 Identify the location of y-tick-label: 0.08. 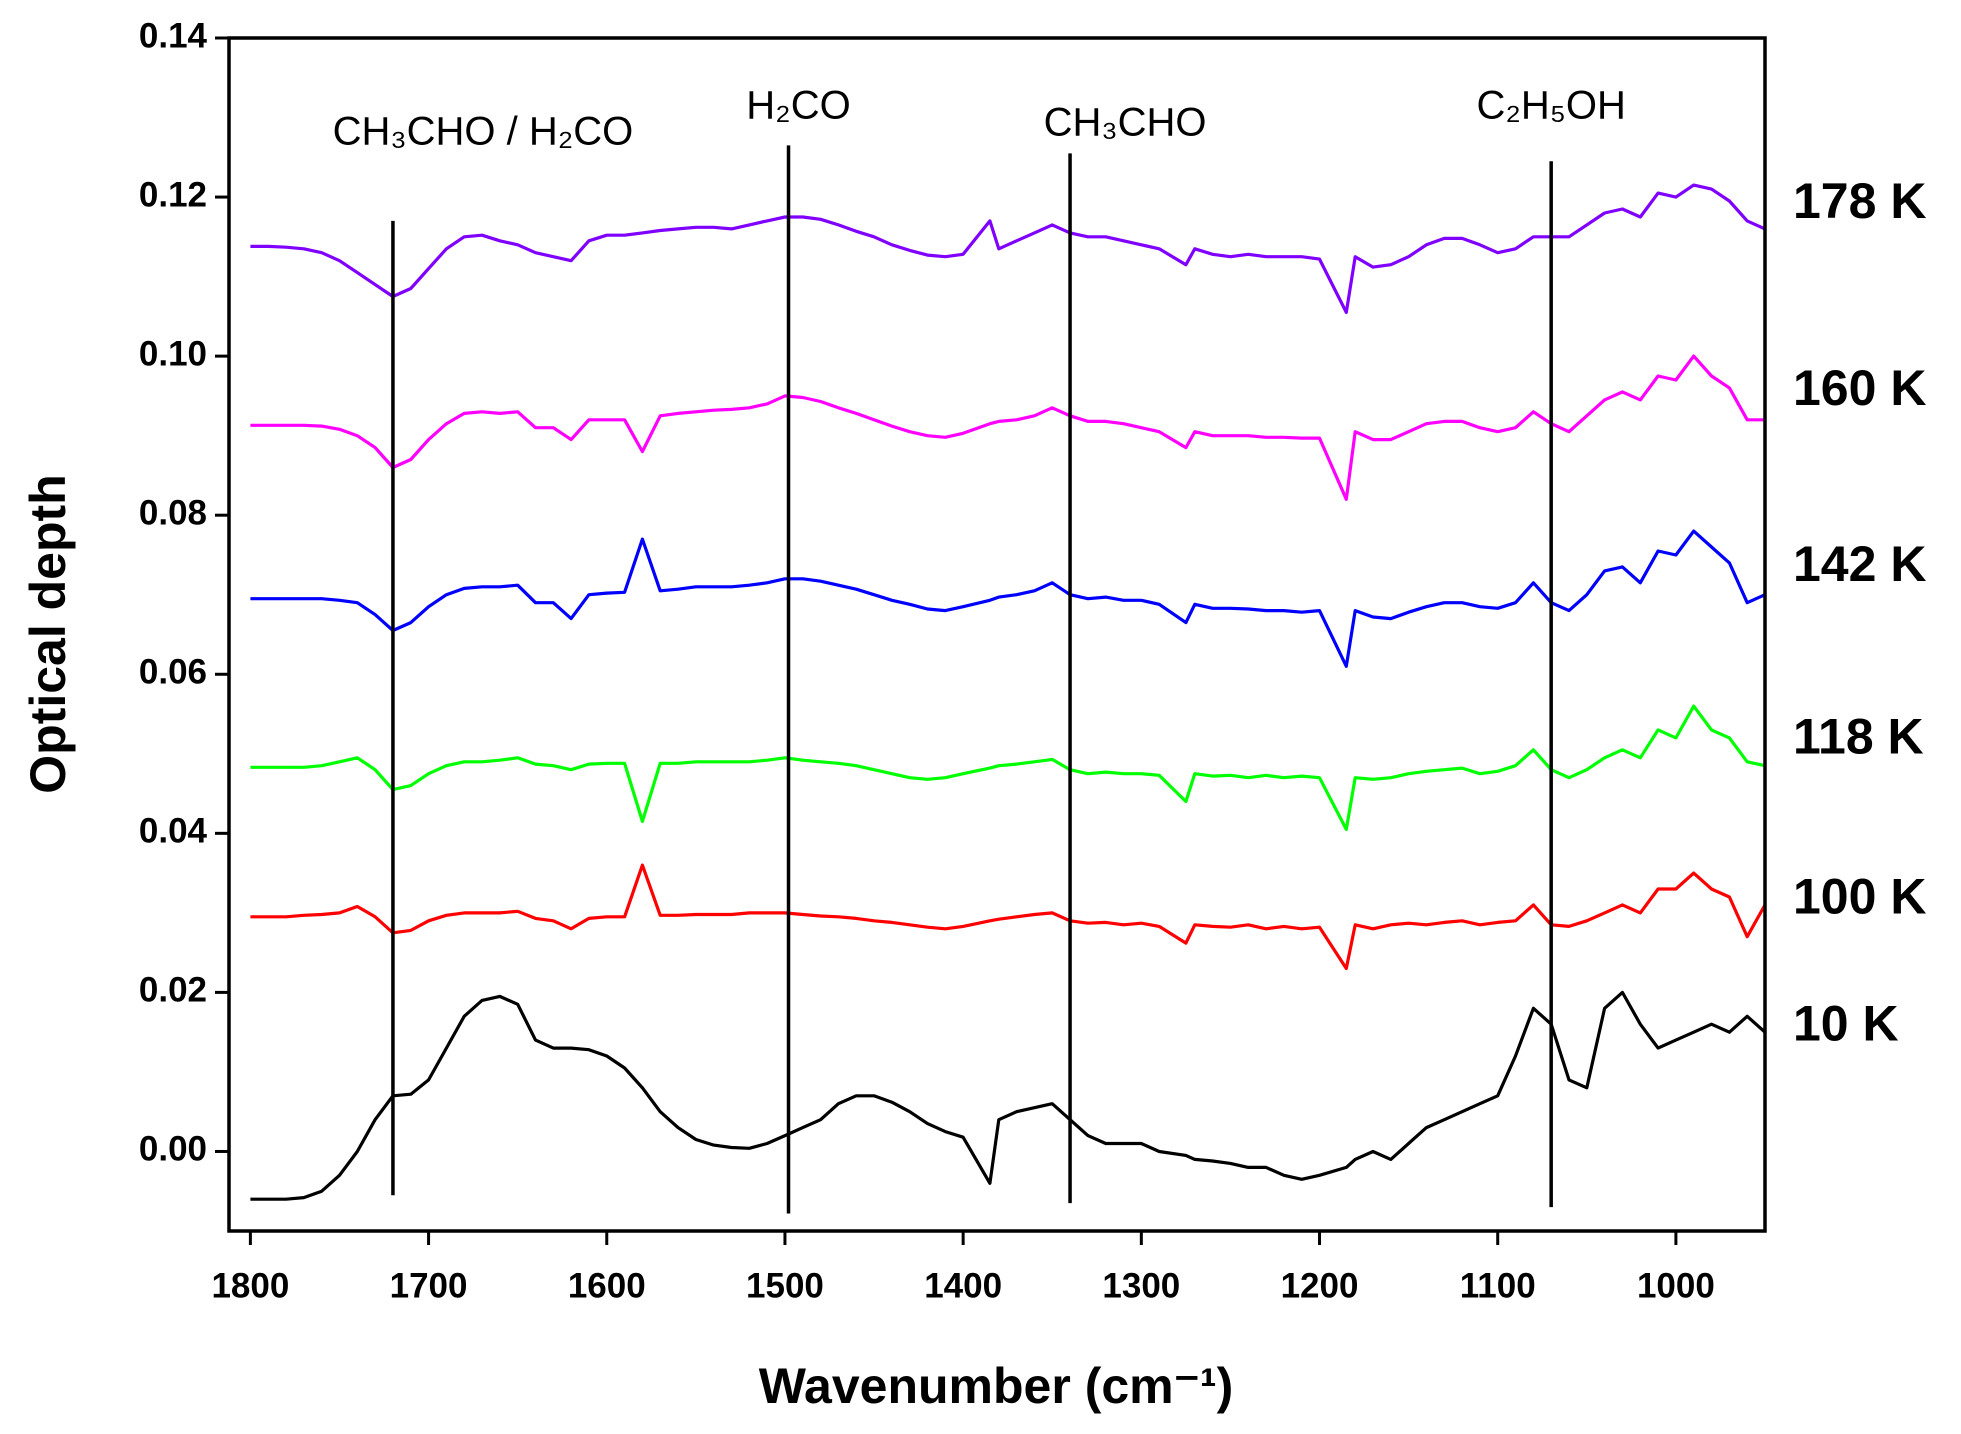
(173, 512).